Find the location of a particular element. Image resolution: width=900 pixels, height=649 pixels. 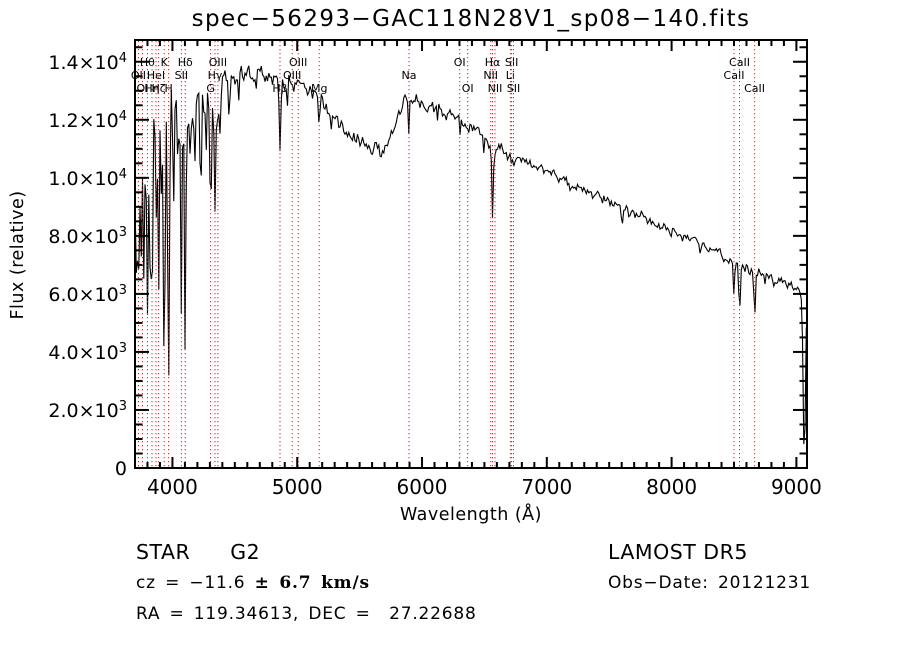

x-tick-label: 8000 is located at coordinates (671, 487).